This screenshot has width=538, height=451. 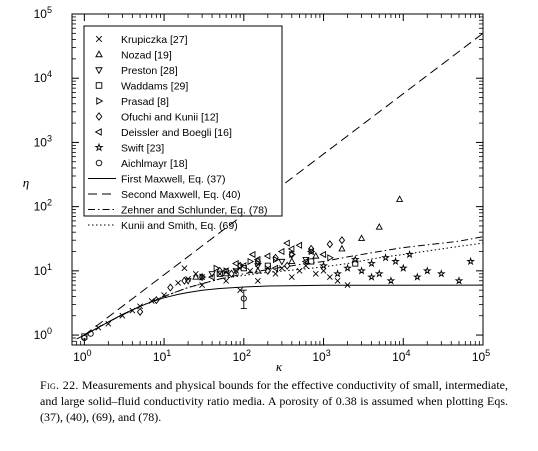 I want to click on legend-label: Ofuchi and Kunii [12], so click(x=170, y=118).